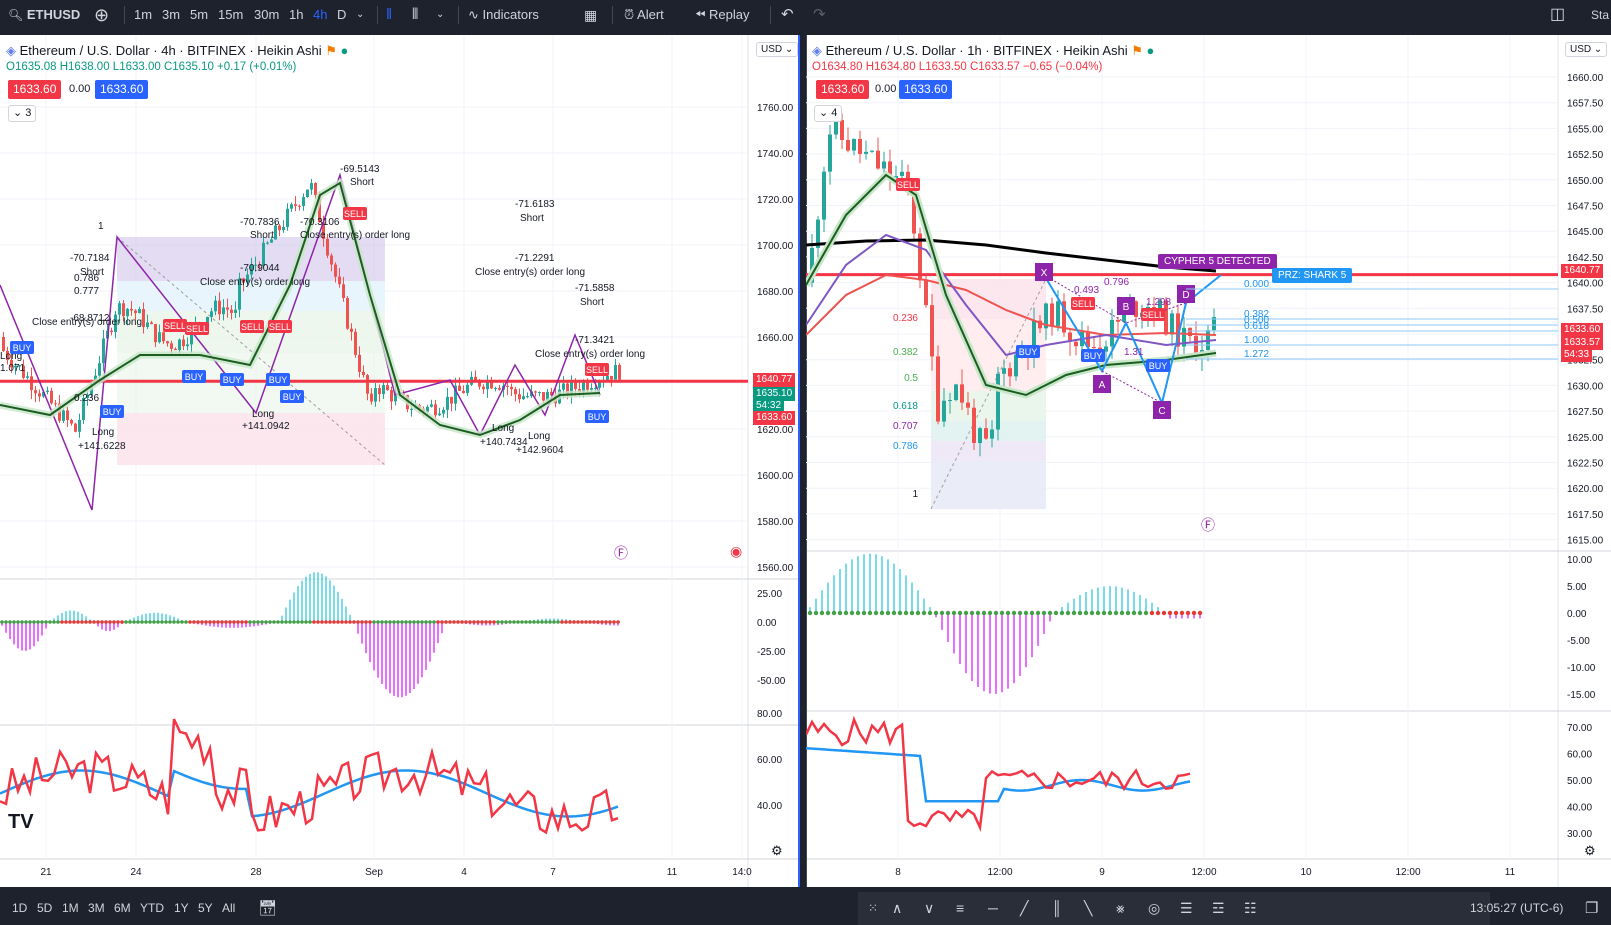 The width and height of the screenshot is (1611, 925). I want to click on fib-zone, so click(988, 451).